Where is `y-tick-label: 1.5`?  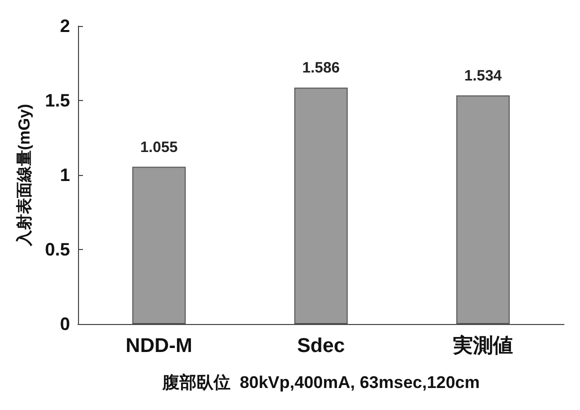 y-tick-label: 1.5 is located at coordinates (57, 100).